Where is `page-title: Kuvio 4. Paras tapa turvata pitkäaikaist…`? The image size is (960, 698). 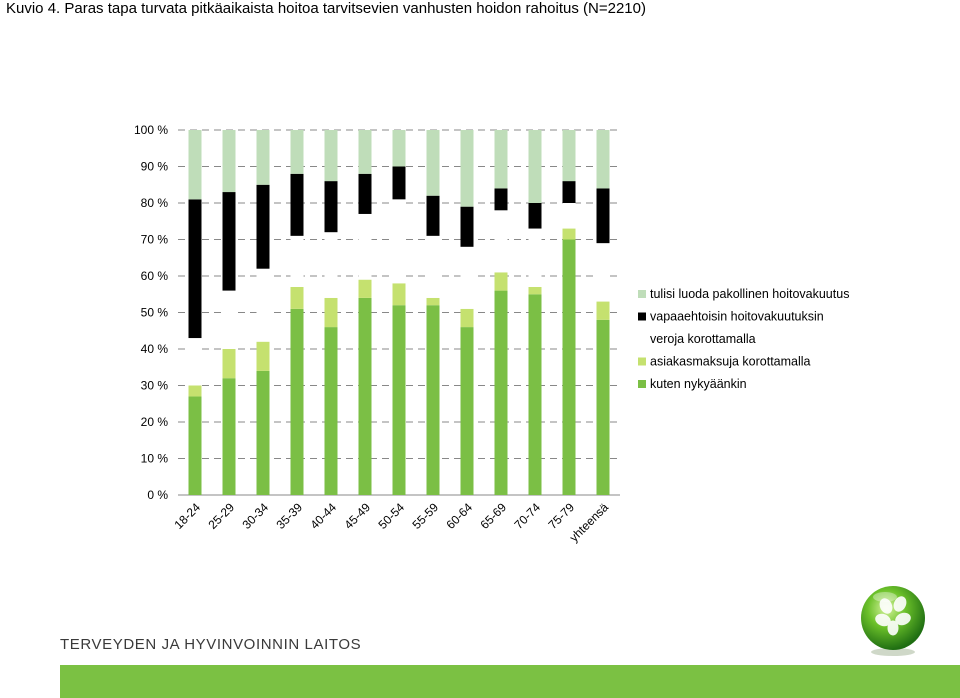 page-title: Kuvio 4. Paras tapa turvata pitkäaikaist… is located at coordinates (326, 8).